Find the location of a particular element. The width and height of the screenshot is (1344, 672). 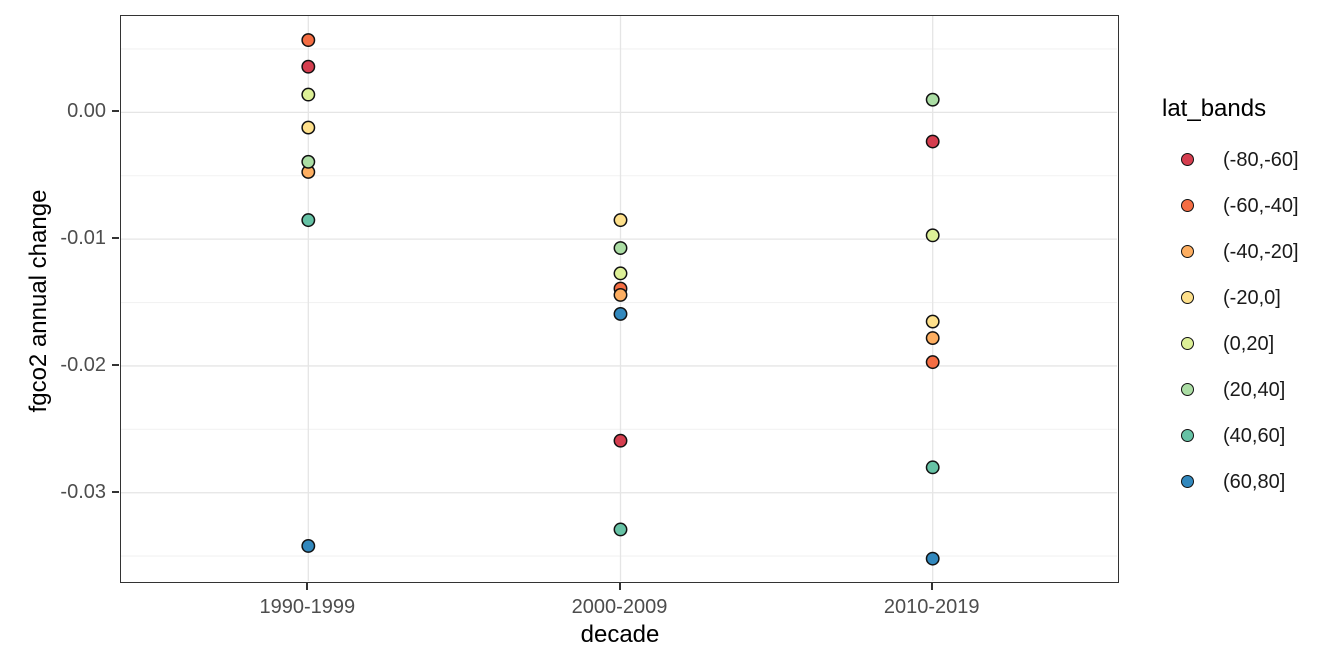

x-tick-label: 1990-1999 is located at coordinates (307, 607).